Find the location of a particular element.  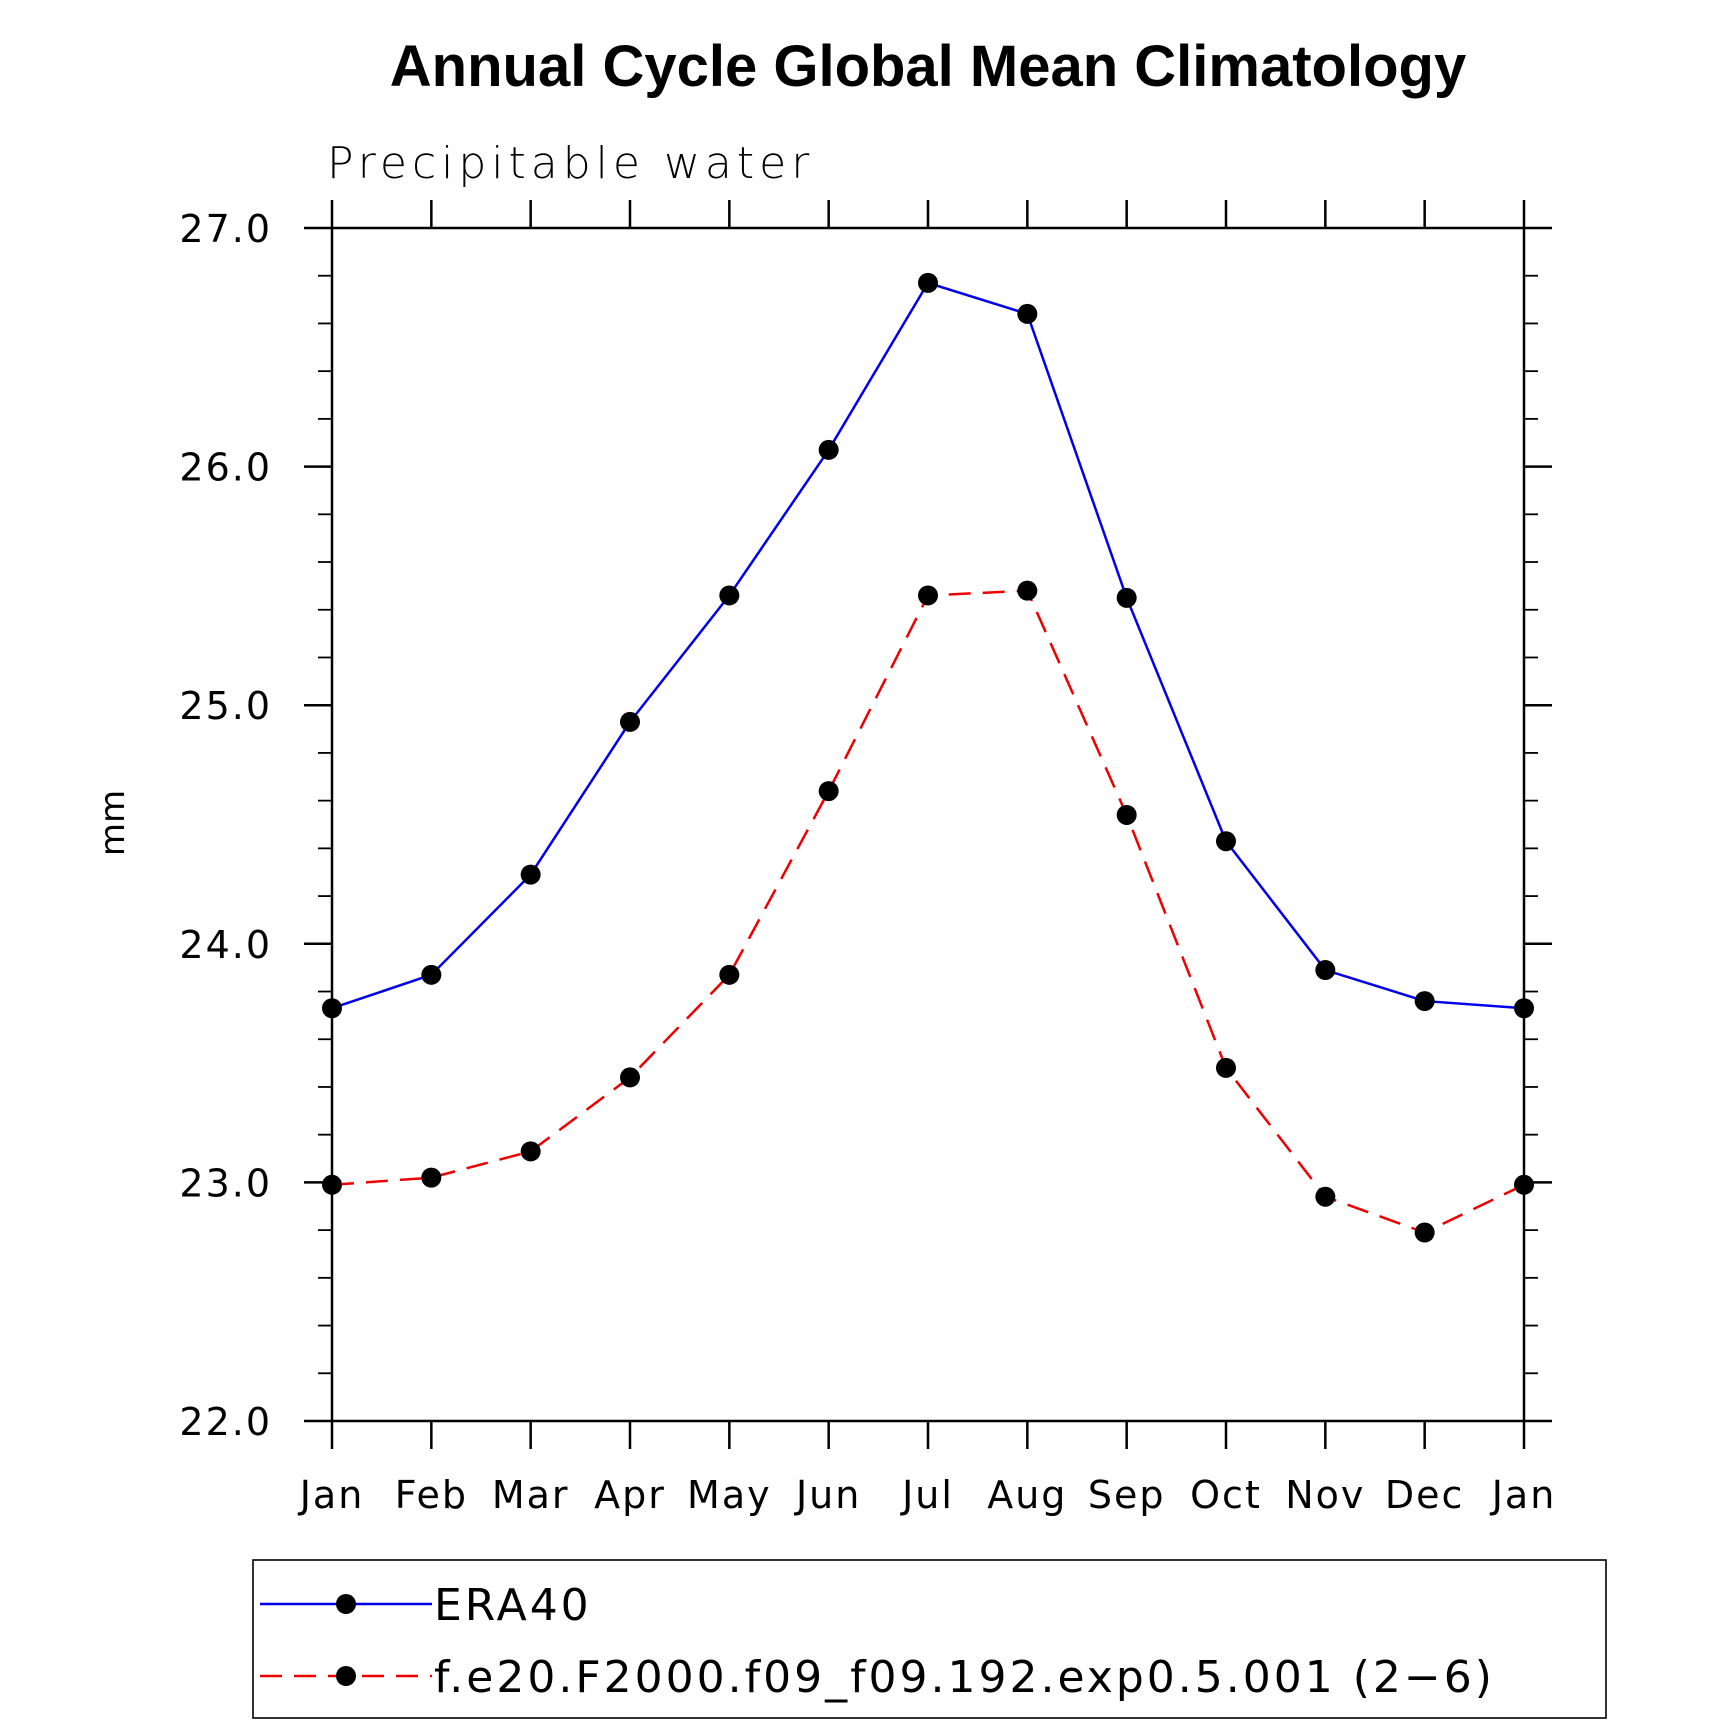

y-tick-label: 23.0 is located at coordinates (225, 1183).